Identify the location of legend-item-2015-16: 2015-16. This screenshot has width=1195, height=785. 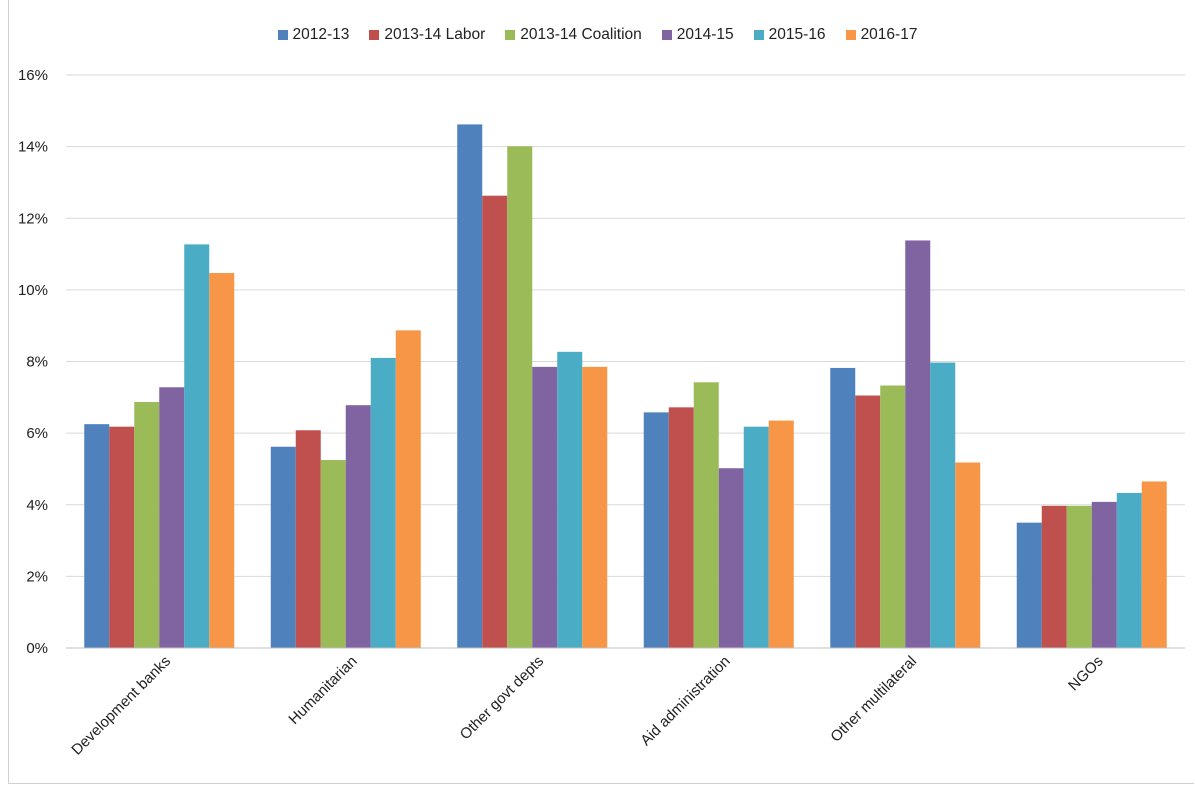
(789, 35).